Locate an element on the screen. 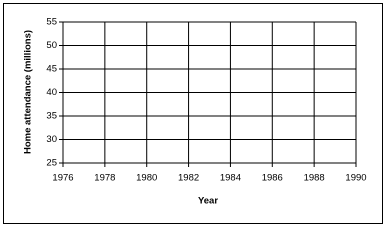 The height and width of the screenshot is (240, 388). y-tick-label: 45 is located at coordinates (51, 69).